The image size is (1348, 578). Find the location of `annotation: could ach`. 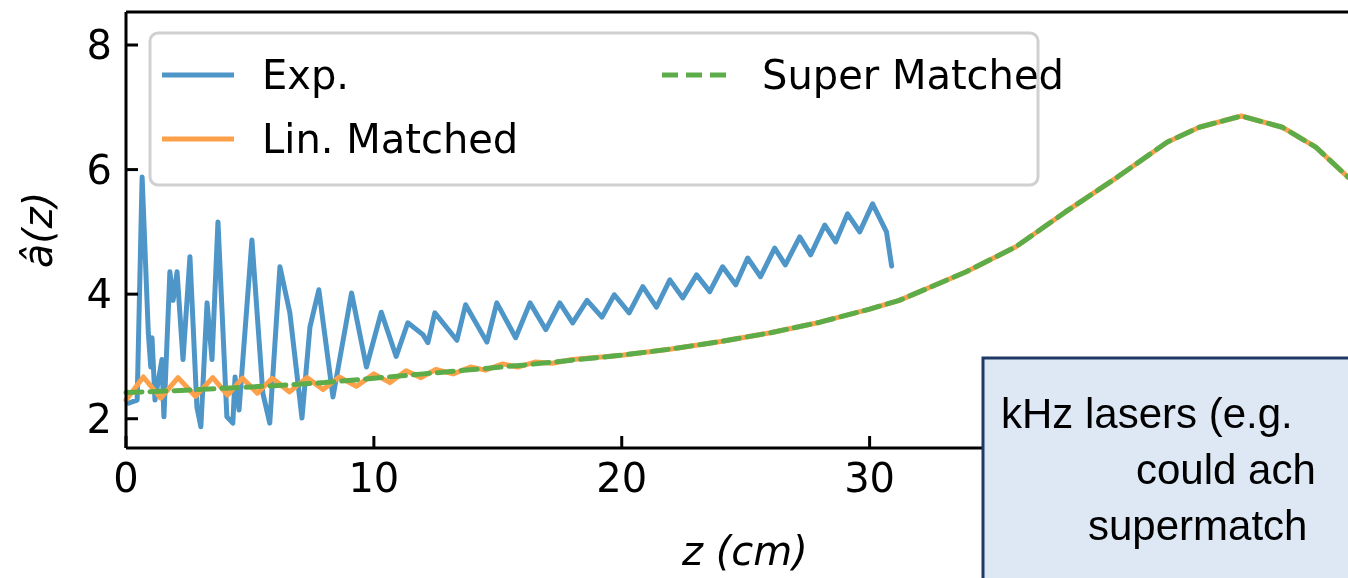

annotation: could ach is located at coordinates (1226, 469).